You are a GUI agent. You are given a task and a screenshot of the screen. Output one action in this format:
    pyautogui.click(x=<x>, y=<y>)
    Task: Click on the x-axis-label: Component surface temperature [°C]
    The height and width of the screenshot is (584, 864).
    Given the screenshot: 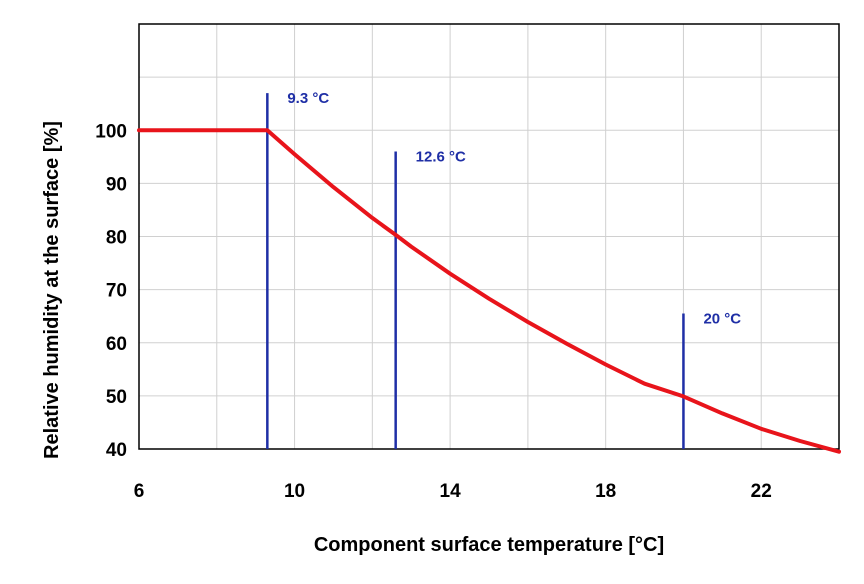 What is the action you would take?
    pyautogui.click(x=489, y=545)
    